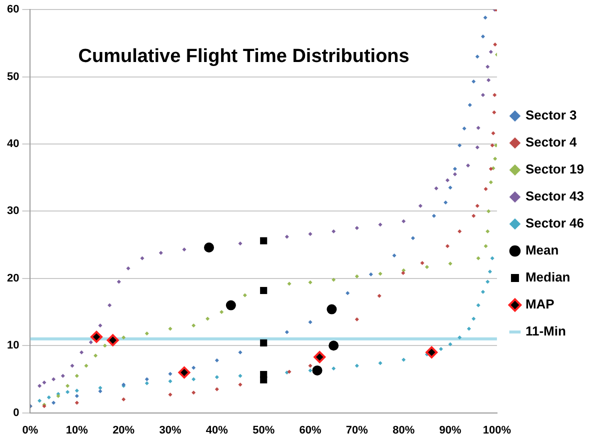 This screenshot has width=598, height=440. What do you see at coordinates (30, 430) in the screenshot?
I see `x-tick-label: 0%` at bounding box center [30, 430].